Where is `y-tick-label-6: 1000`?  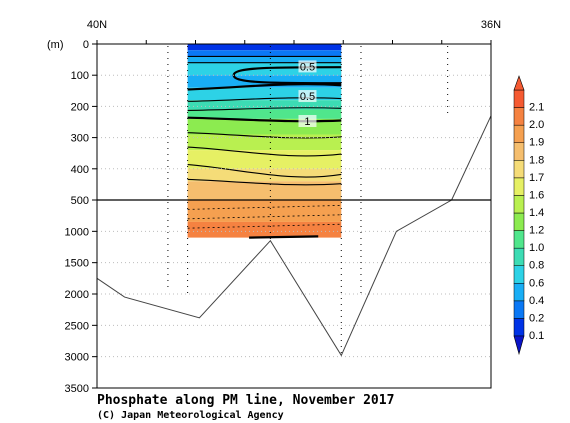 y-tick-label-6: 1000 is located at coordinates (77, 232).